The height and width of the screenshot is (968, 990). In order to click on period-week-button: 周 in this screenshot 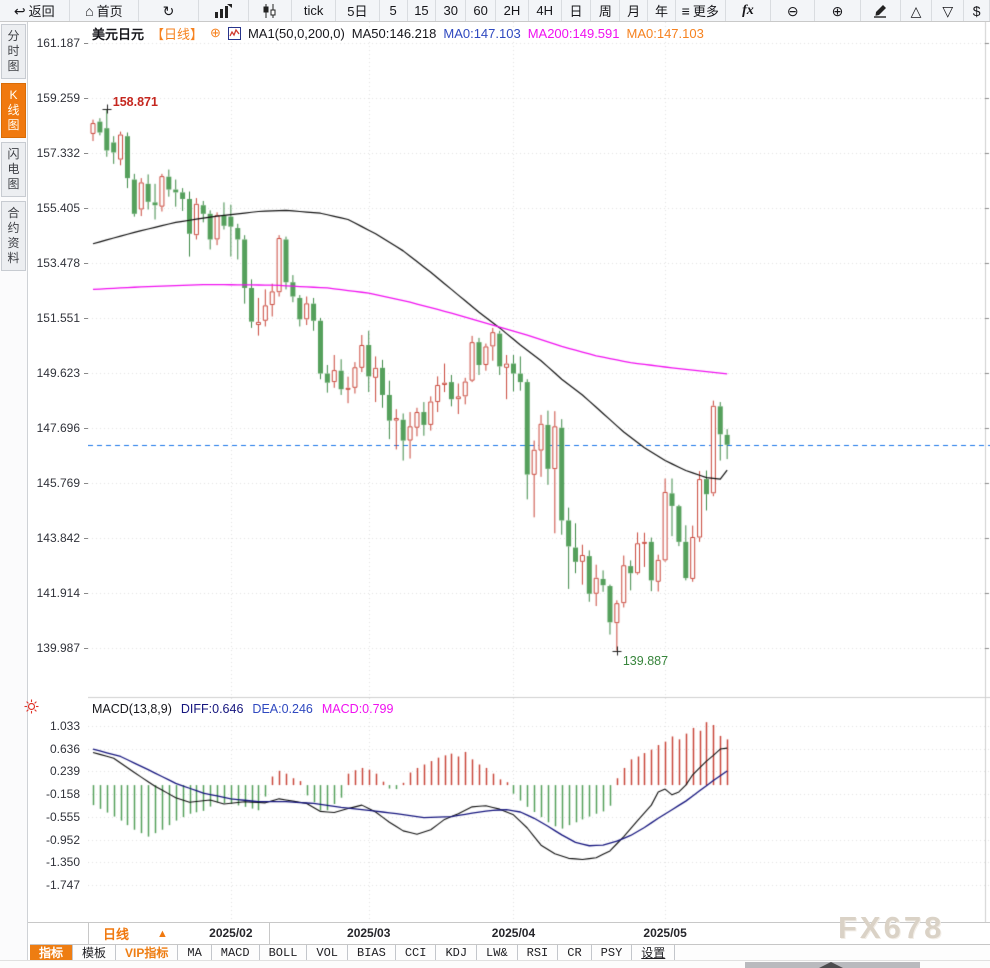, I will do `click(606, 10)`.